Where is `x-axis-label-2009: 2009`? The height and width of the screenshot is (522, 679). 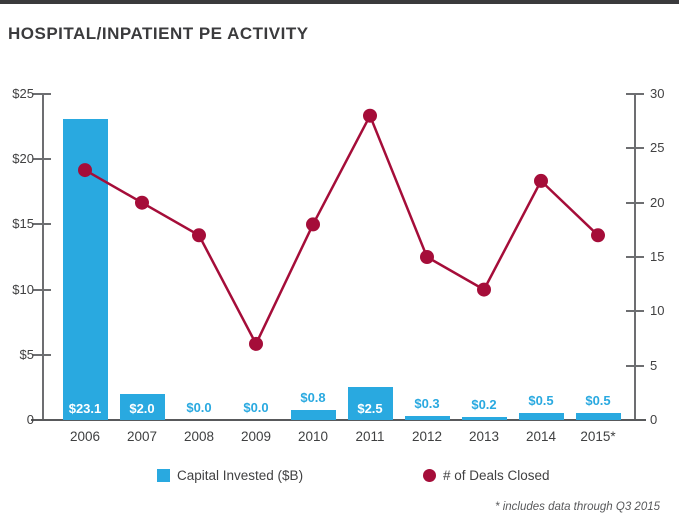 x-axis-label-2009: 2009 is located at coordinates (256, 436).